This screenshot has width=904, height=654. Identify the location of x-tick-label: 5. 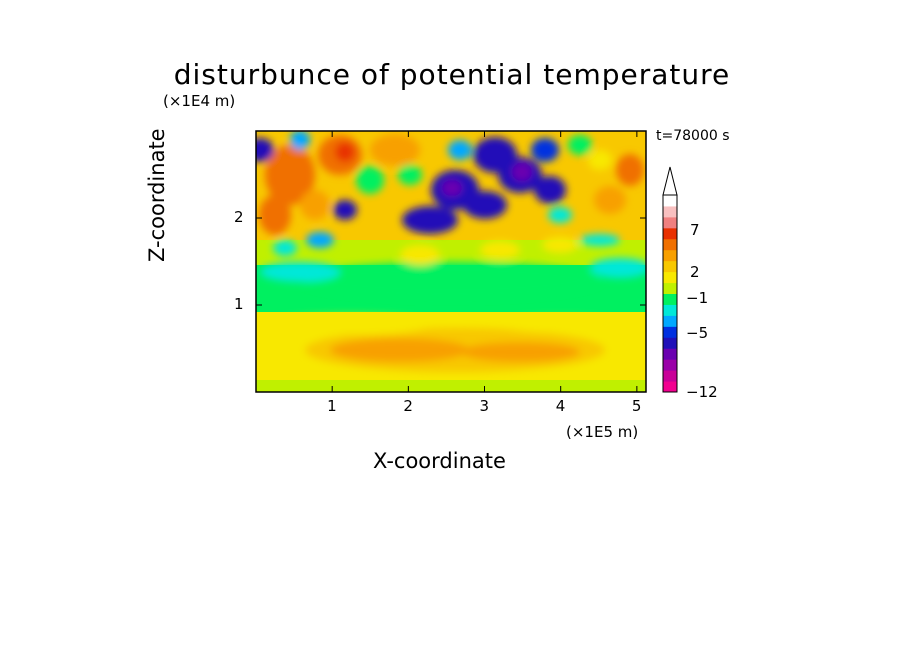
(636, 406).